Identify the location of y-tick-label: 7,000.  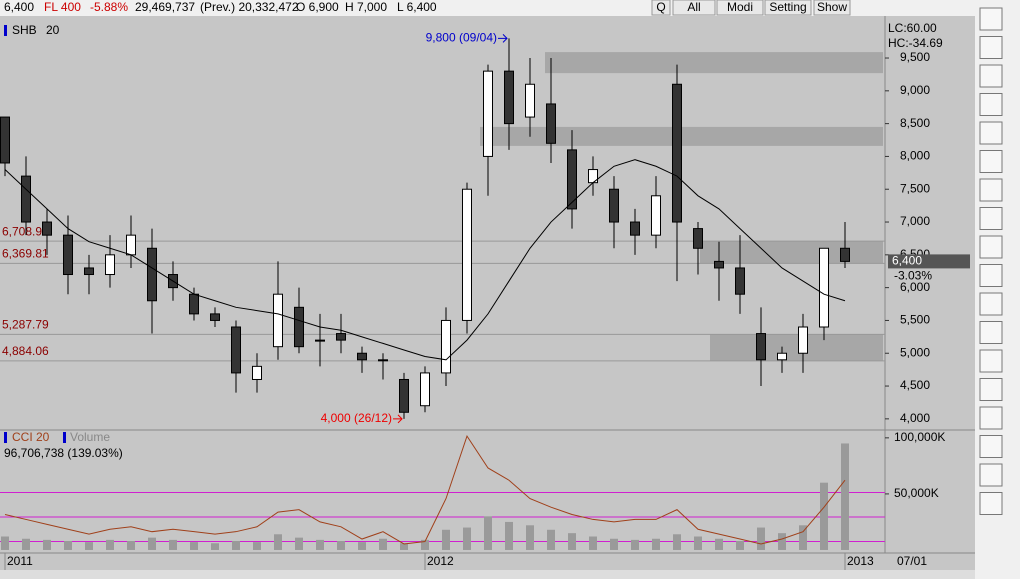
(915, 221).